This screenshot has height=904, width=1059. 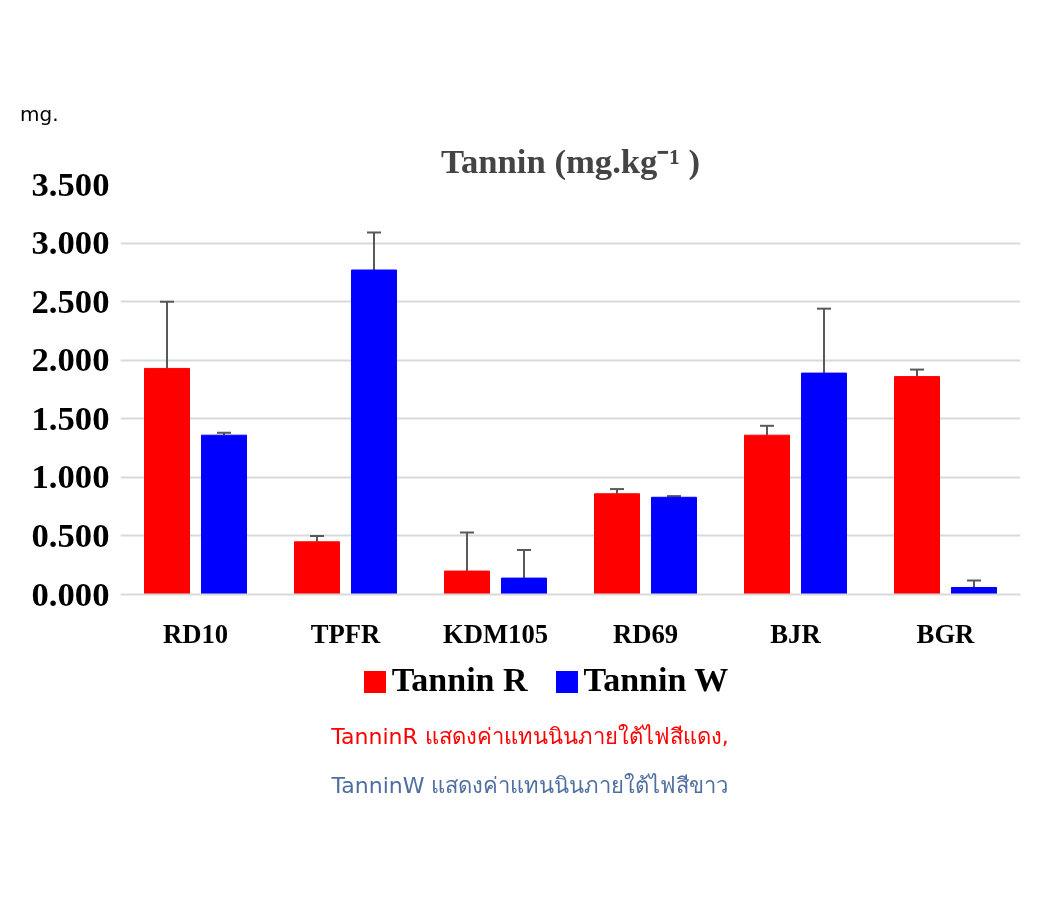 What do you see at coordinates (459, 679) in the screenshot?
I see `legend-label: Tannin R` at bounding box center [459, 679].